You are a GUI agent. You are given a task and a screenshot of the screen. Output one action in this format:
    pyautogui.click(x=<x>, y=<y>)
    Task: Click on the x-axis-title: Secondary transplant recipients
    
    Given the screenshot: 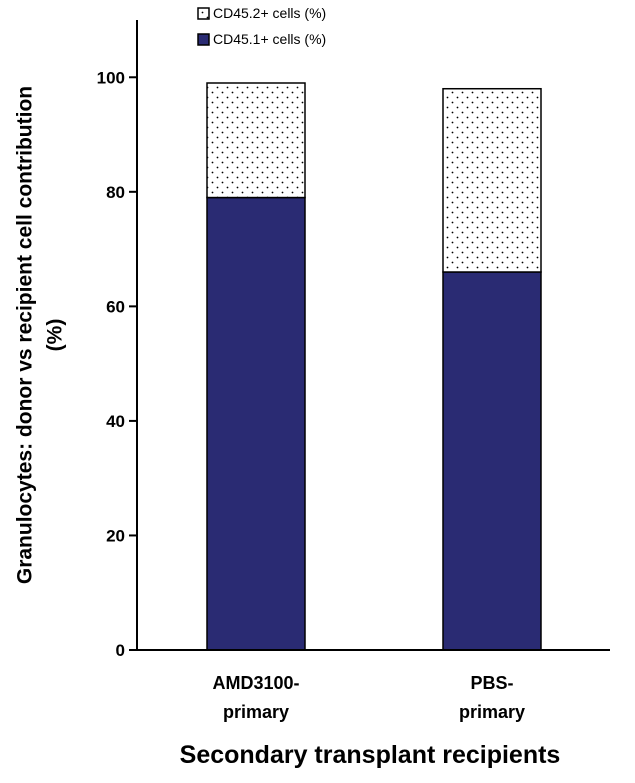 What is the action you would take?
    pyautogui.click(x=370, y=755)
    